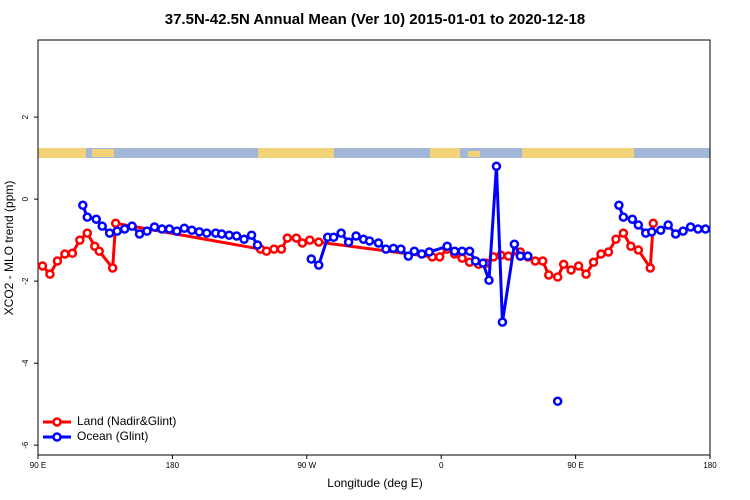  I want to click on y-tick-label: 0, so click(25, 198).